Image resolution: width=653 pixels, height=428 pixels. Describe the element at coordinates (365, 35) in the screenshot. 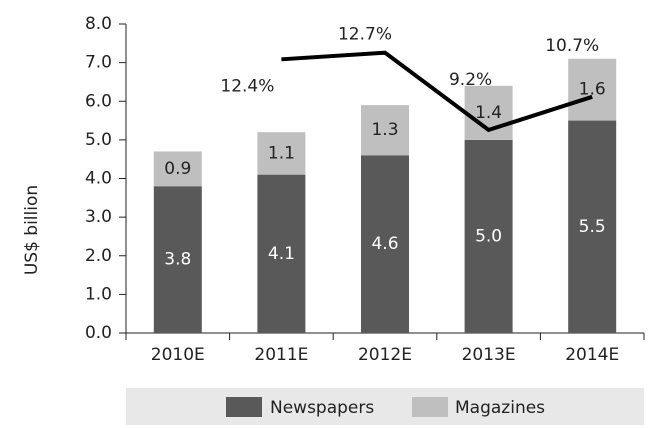

I see `growth-label: 12.7%` at that location.